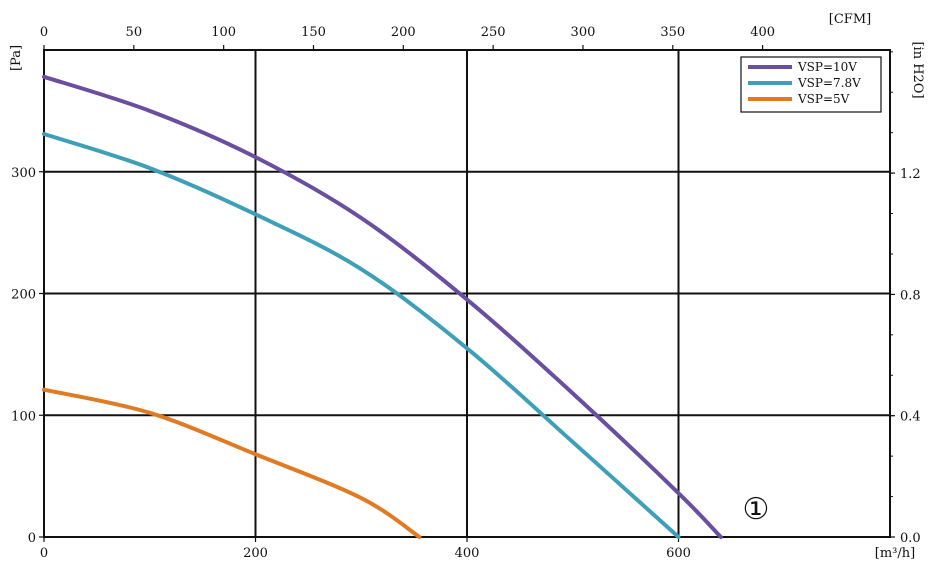  Describe the element at coordinates (910, 417) in the screenshot. I see `right-tick-label: 0.4` at that location.